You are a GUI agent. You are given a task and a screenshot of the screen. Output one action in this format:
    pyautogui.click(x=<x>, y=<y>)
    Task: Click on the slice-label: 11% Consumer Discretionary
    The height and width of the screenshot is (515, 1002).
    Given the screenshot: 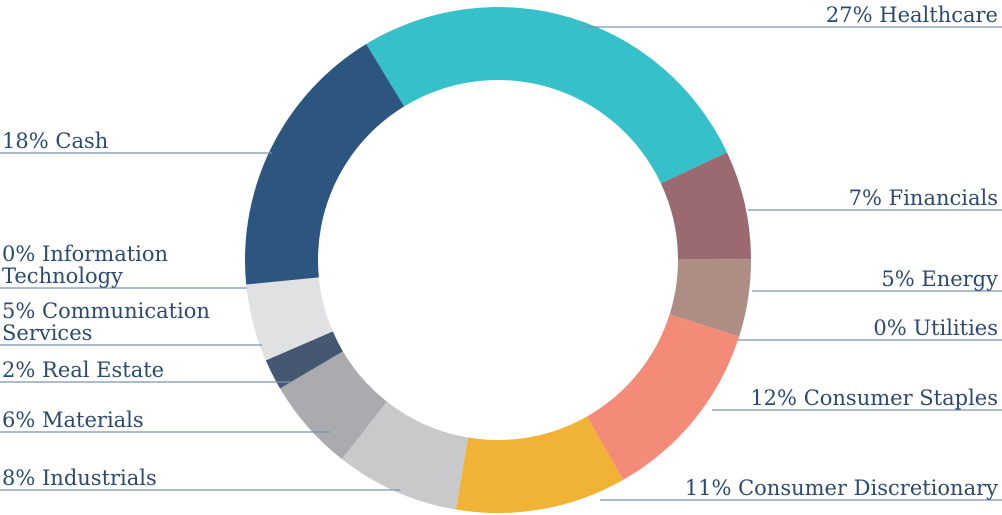 What is the action you would take?
    pyautogui.click(x=841, y=488)
    